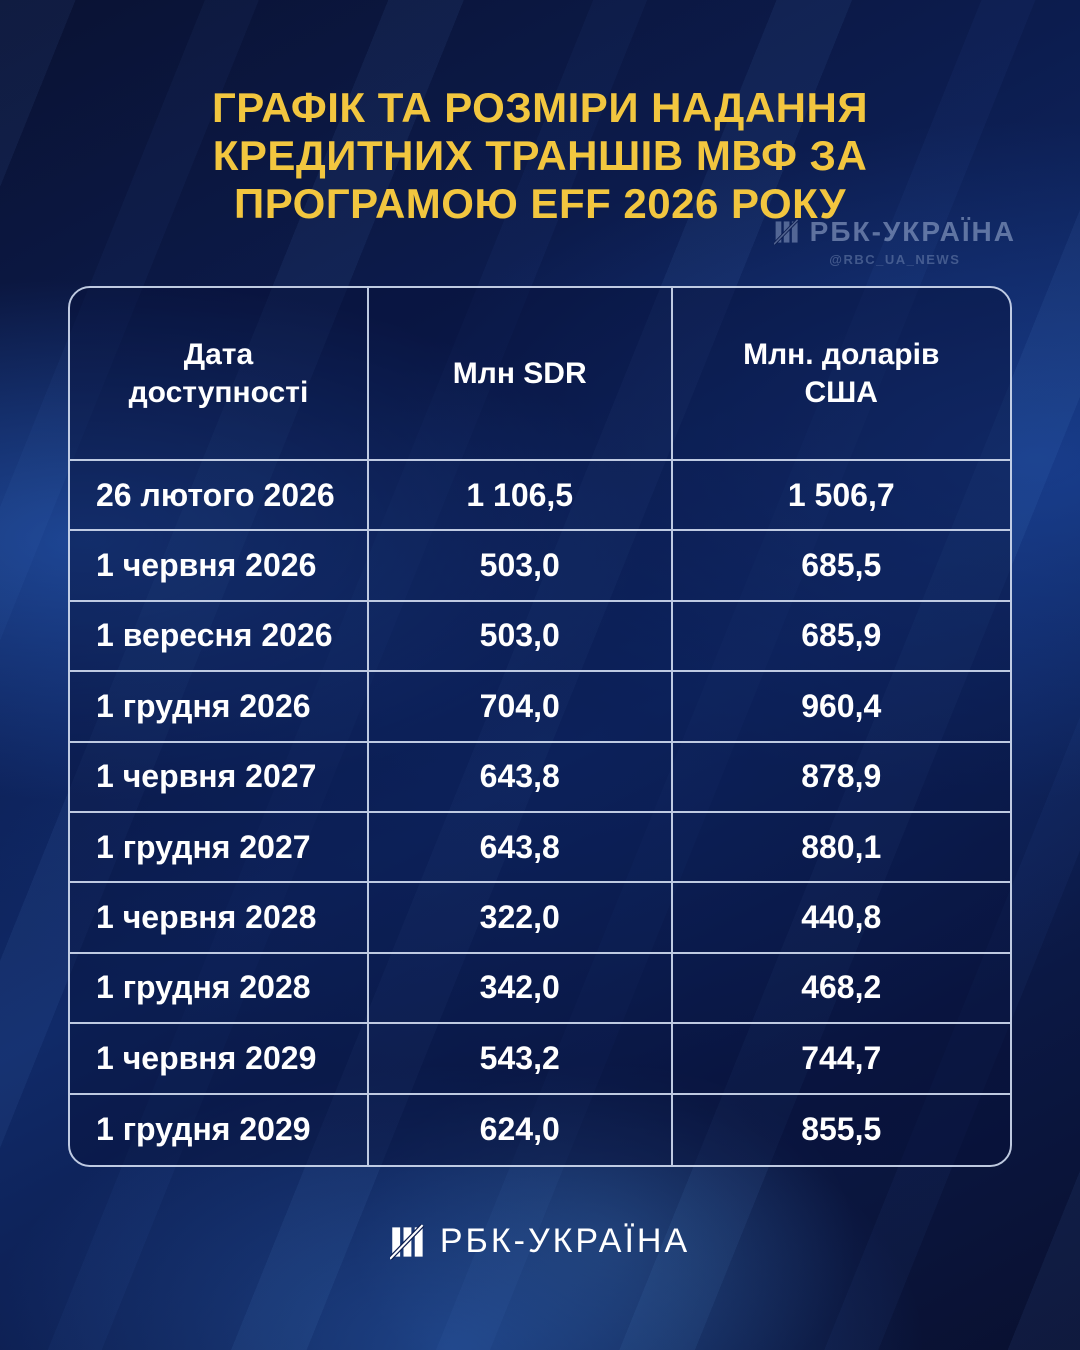 This screenshot has height=1350, width=1080. Describe the element at coordinates (841, 496) in the screenshot. I see `usd-amount-cell: 1 506,7` at that location.